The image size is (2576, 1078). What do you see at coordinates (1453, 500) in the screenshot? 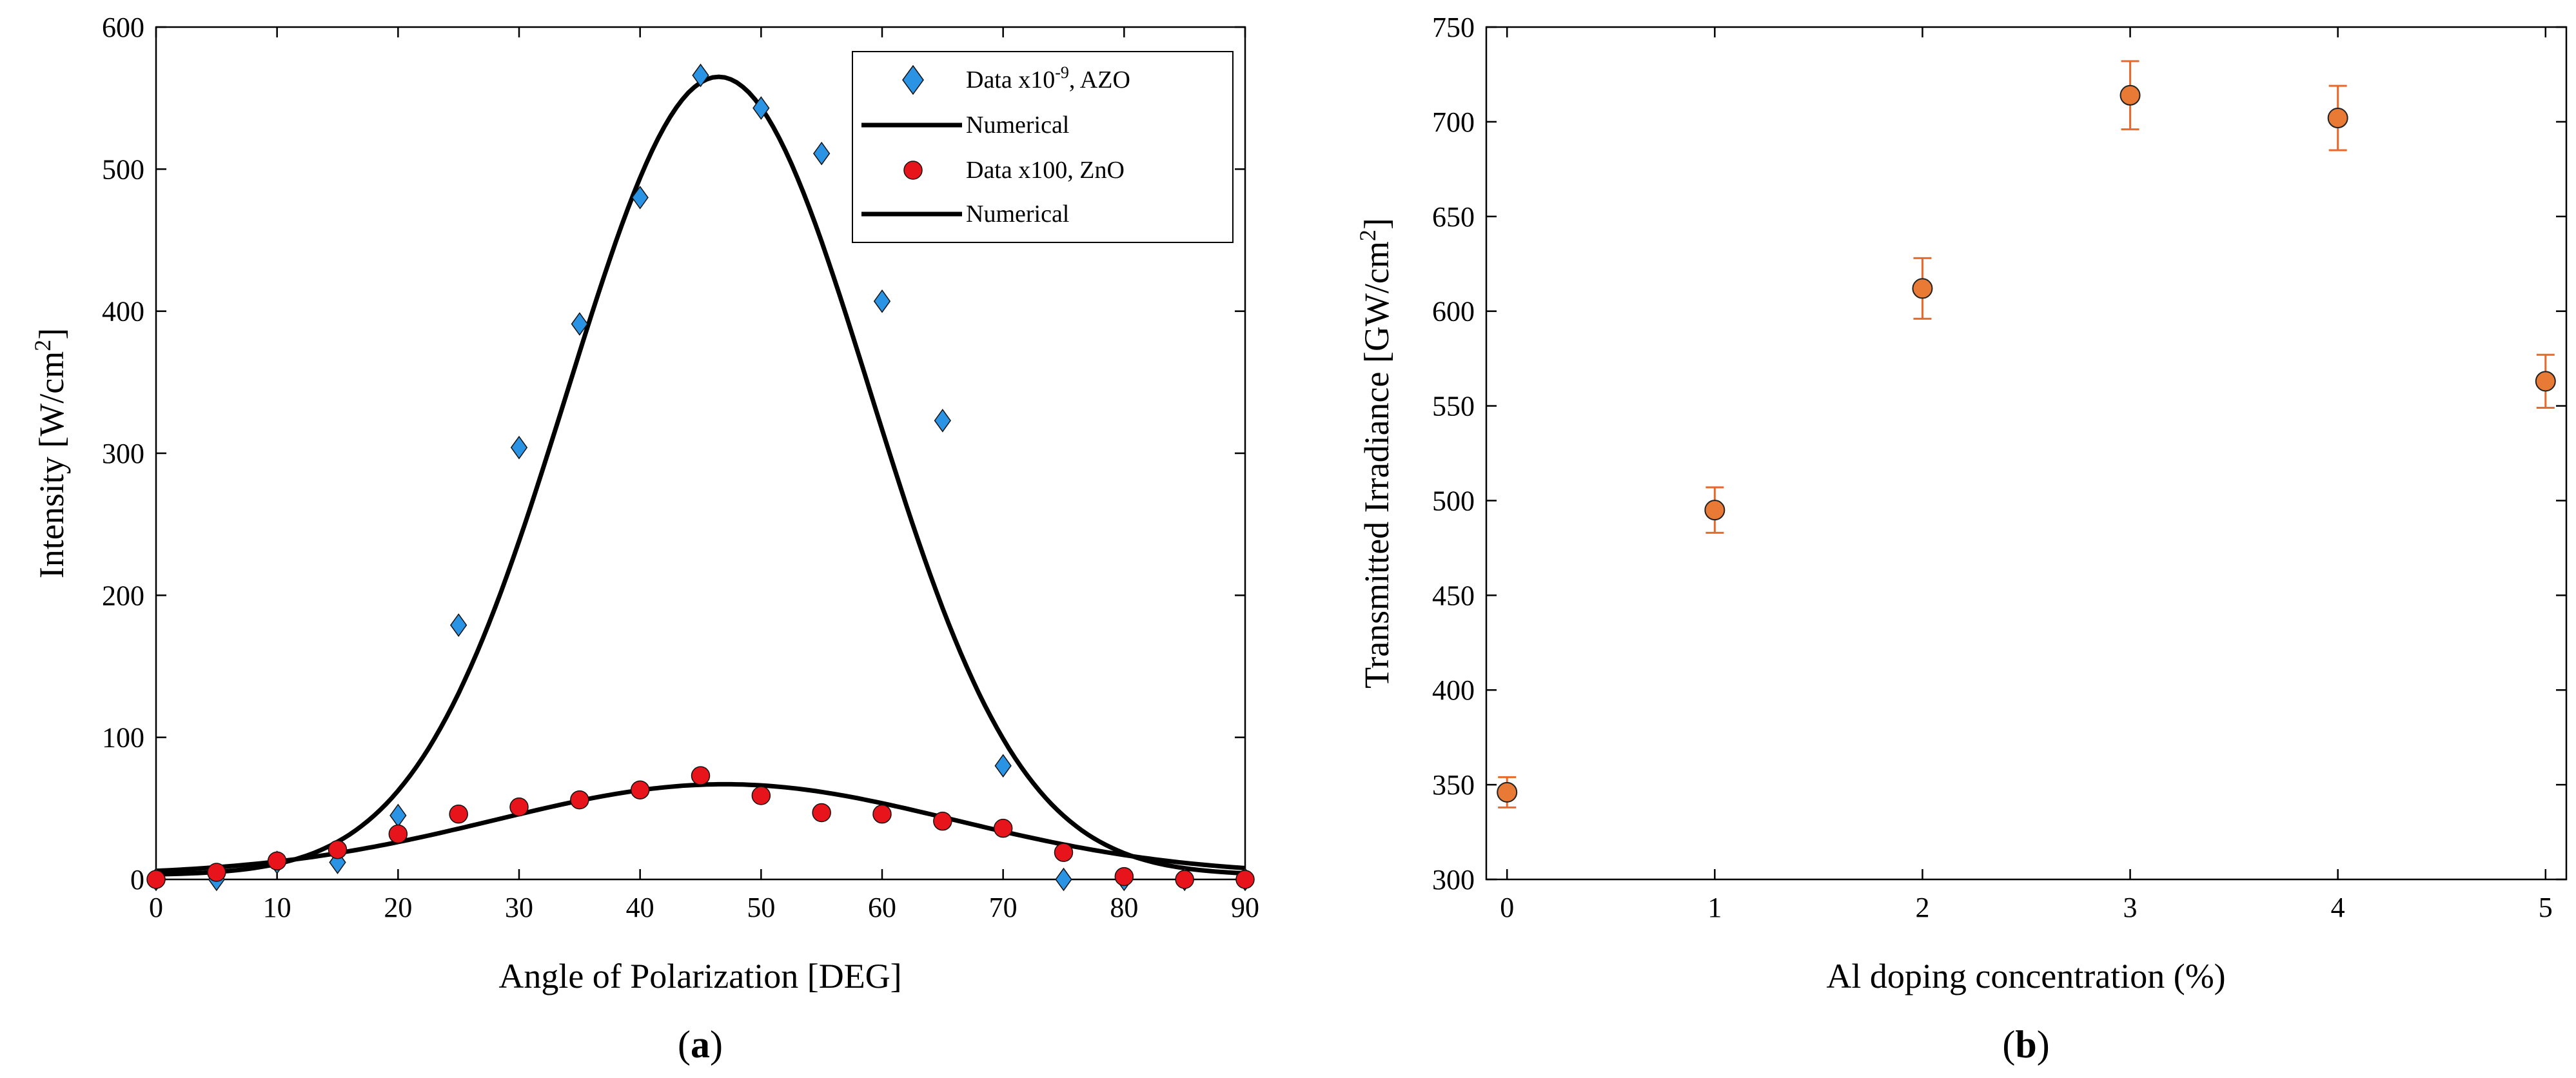
I see `chart-b-y-tick-label: 500` at bounding box center [1453, 500].